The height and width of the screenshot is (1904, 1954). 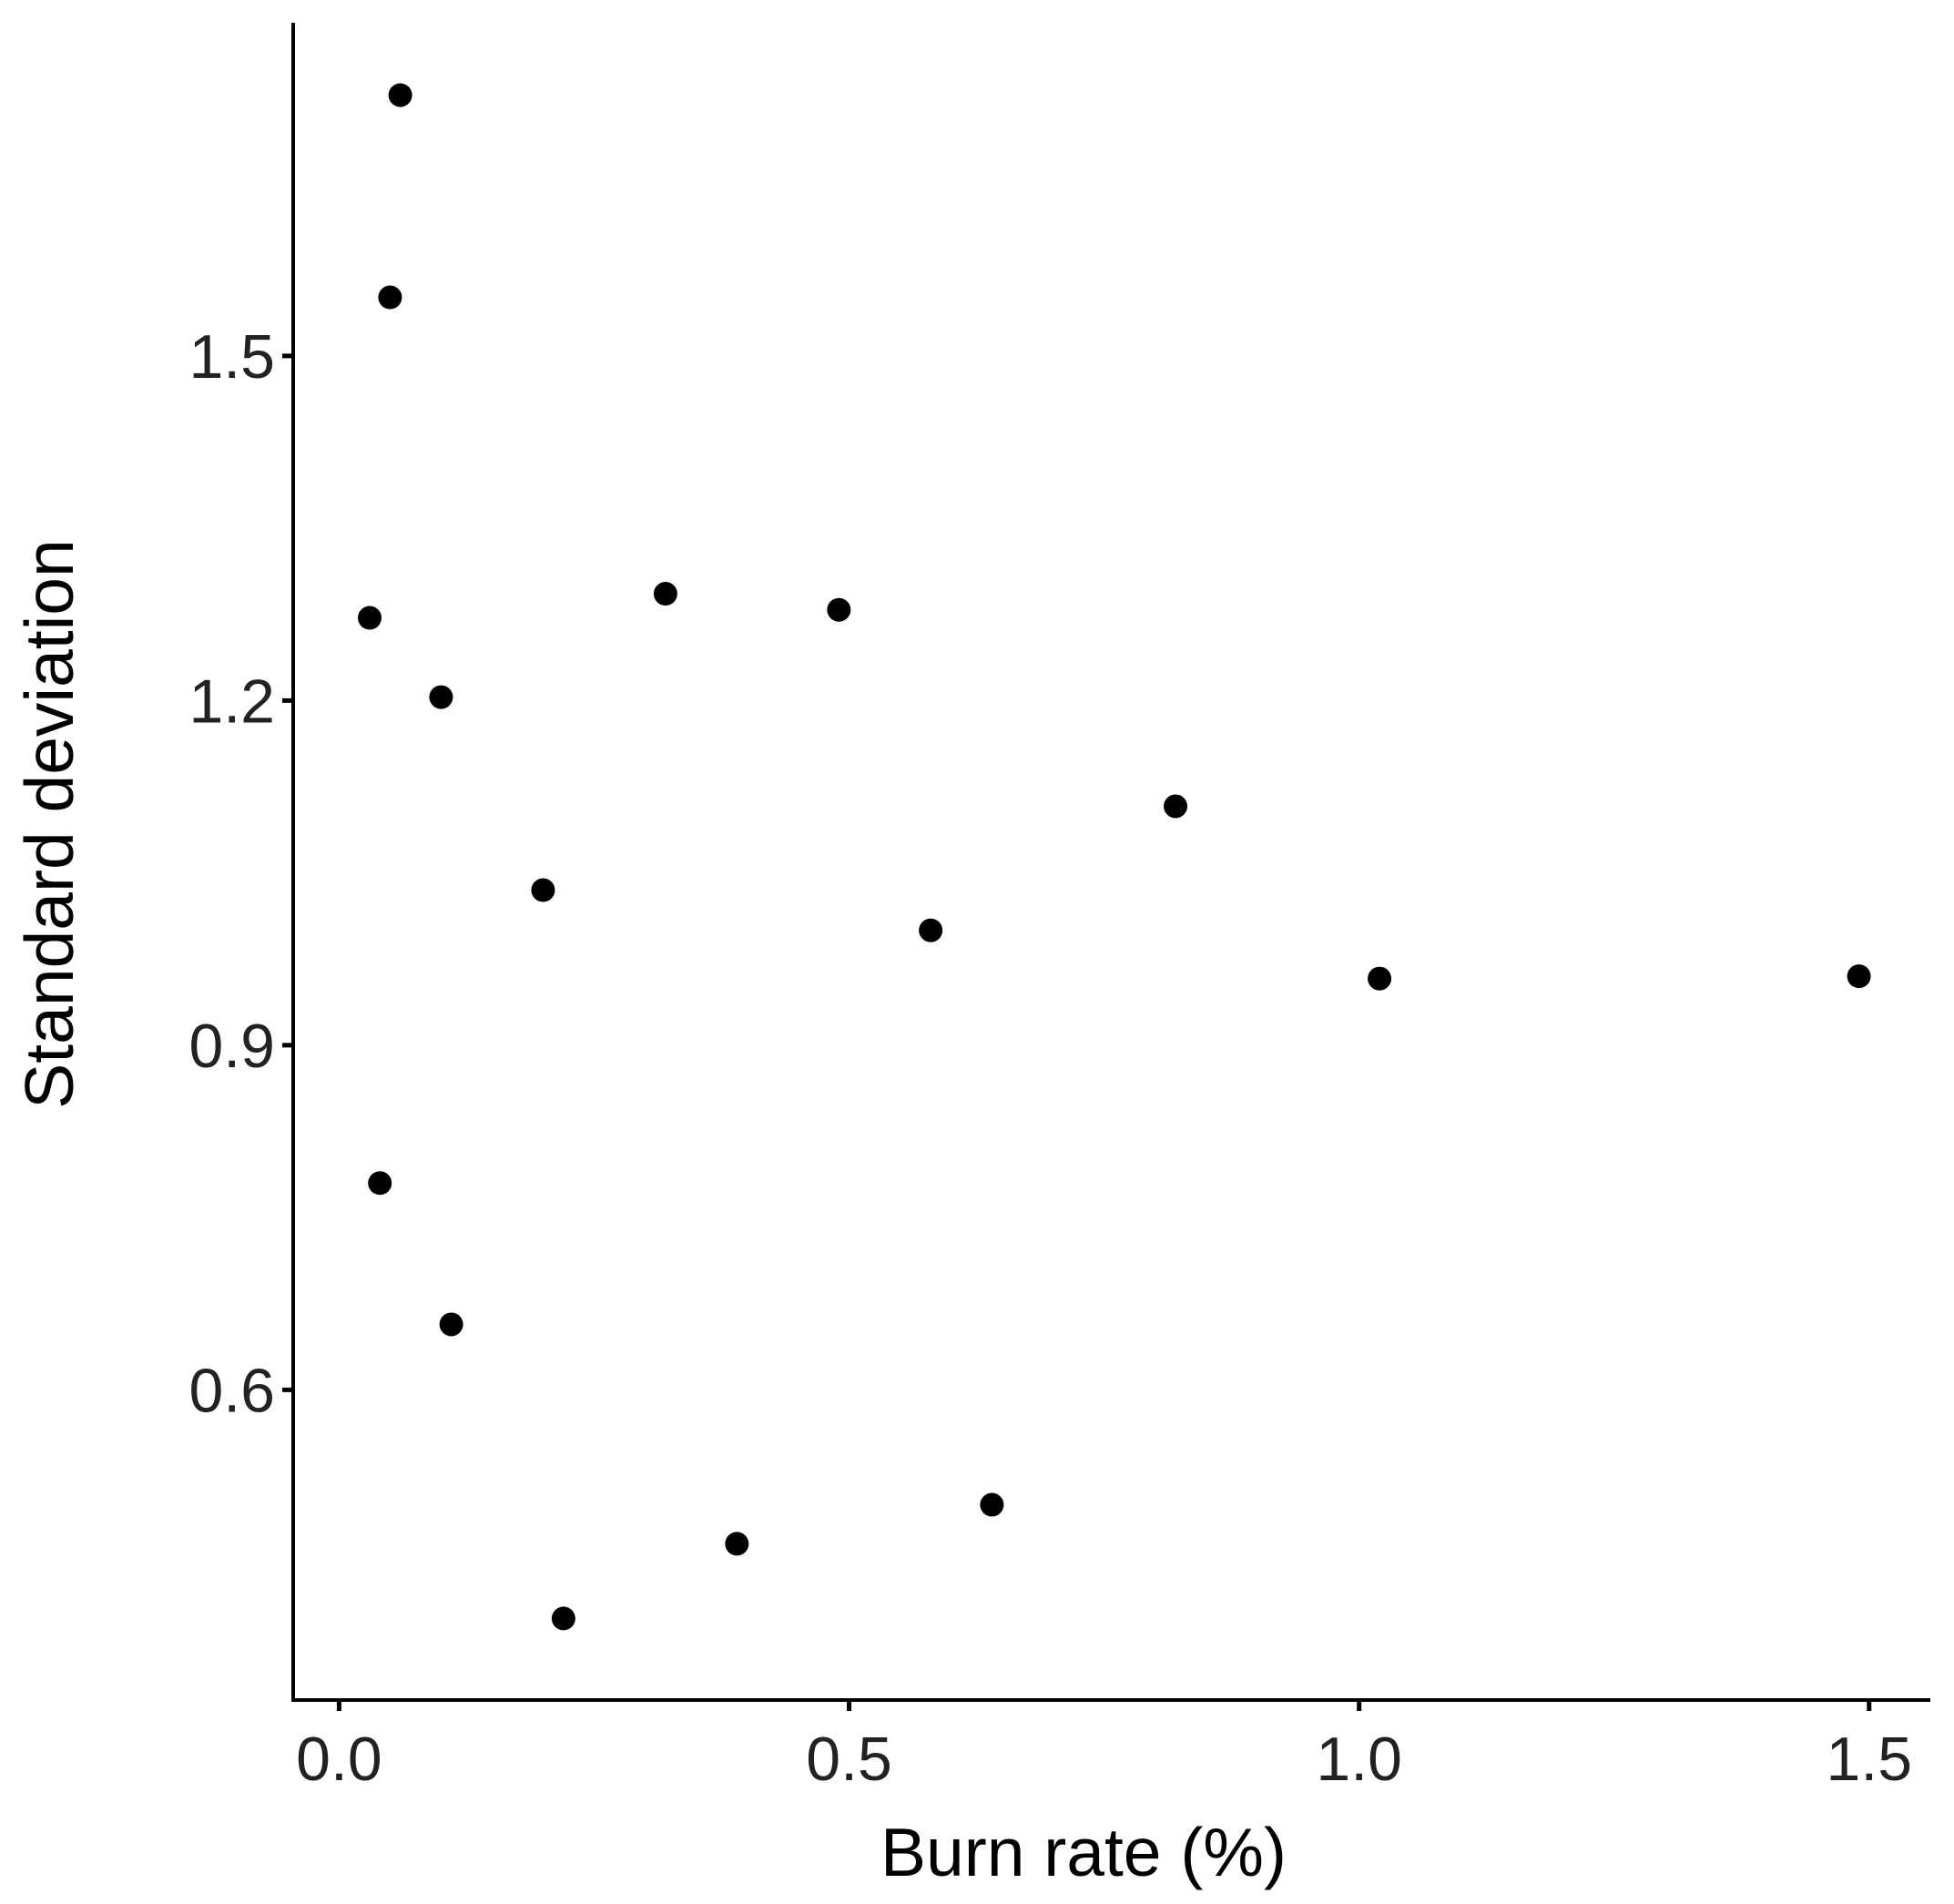 I want to click on y-axis-title: Standard deviation, so click(x=49, y=823).